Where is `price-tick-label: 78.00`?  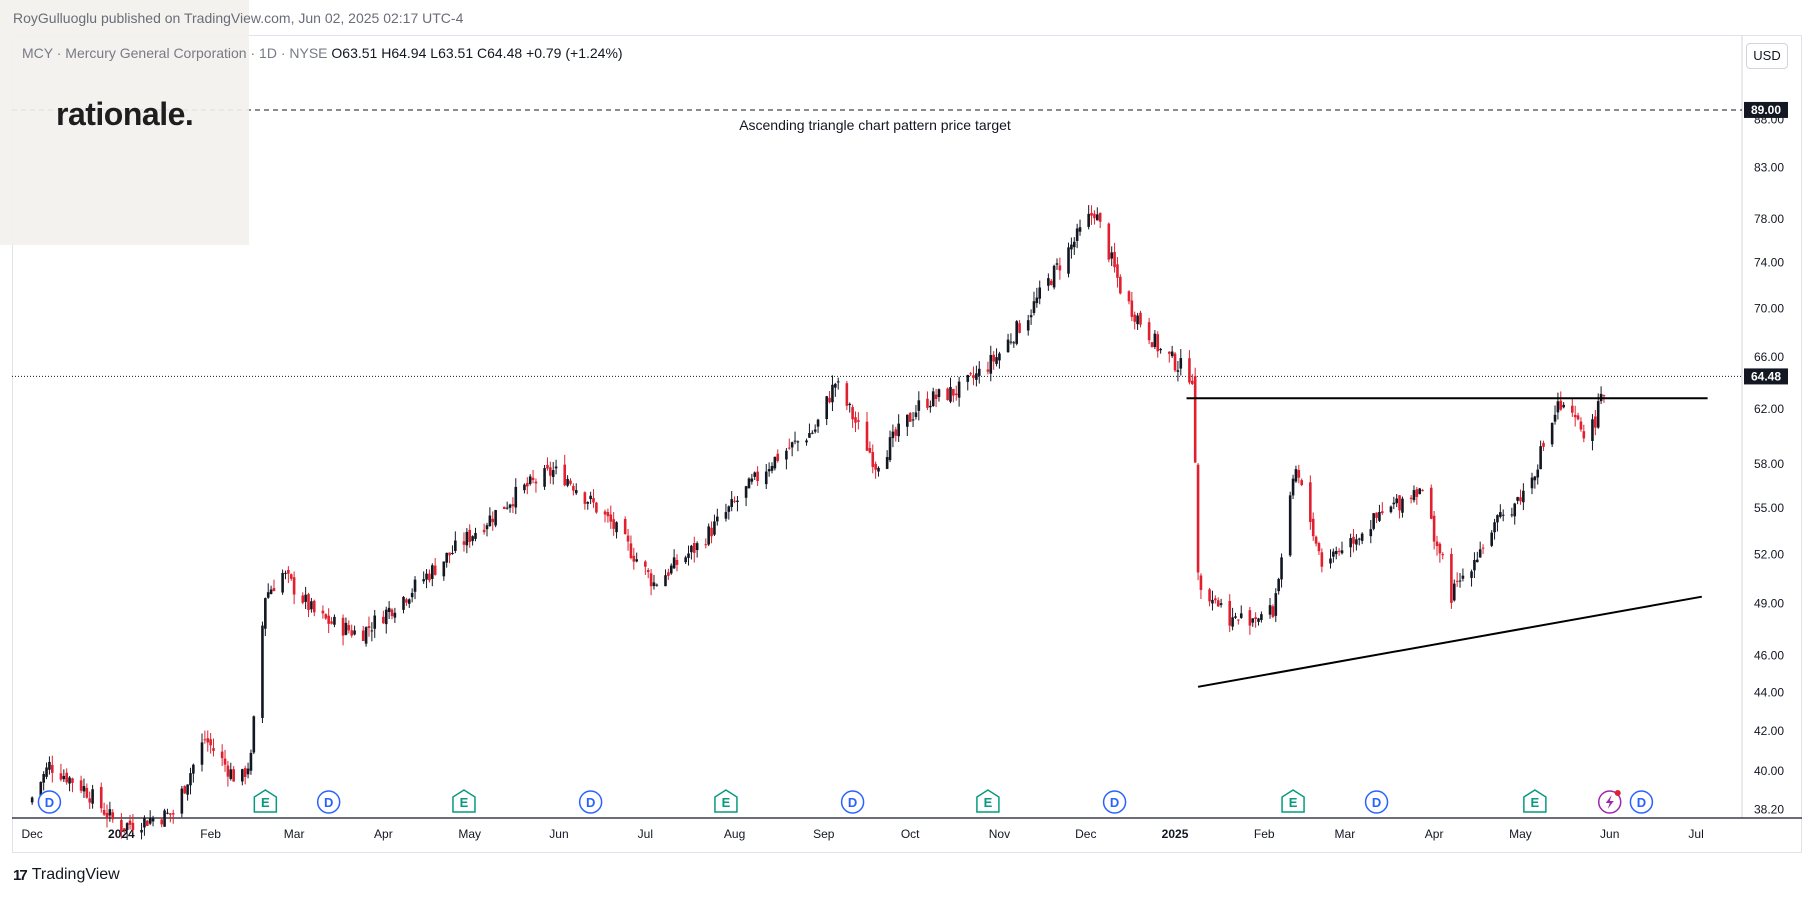
price-tick-label: 78.00 is located at coordinates (1769, 219).